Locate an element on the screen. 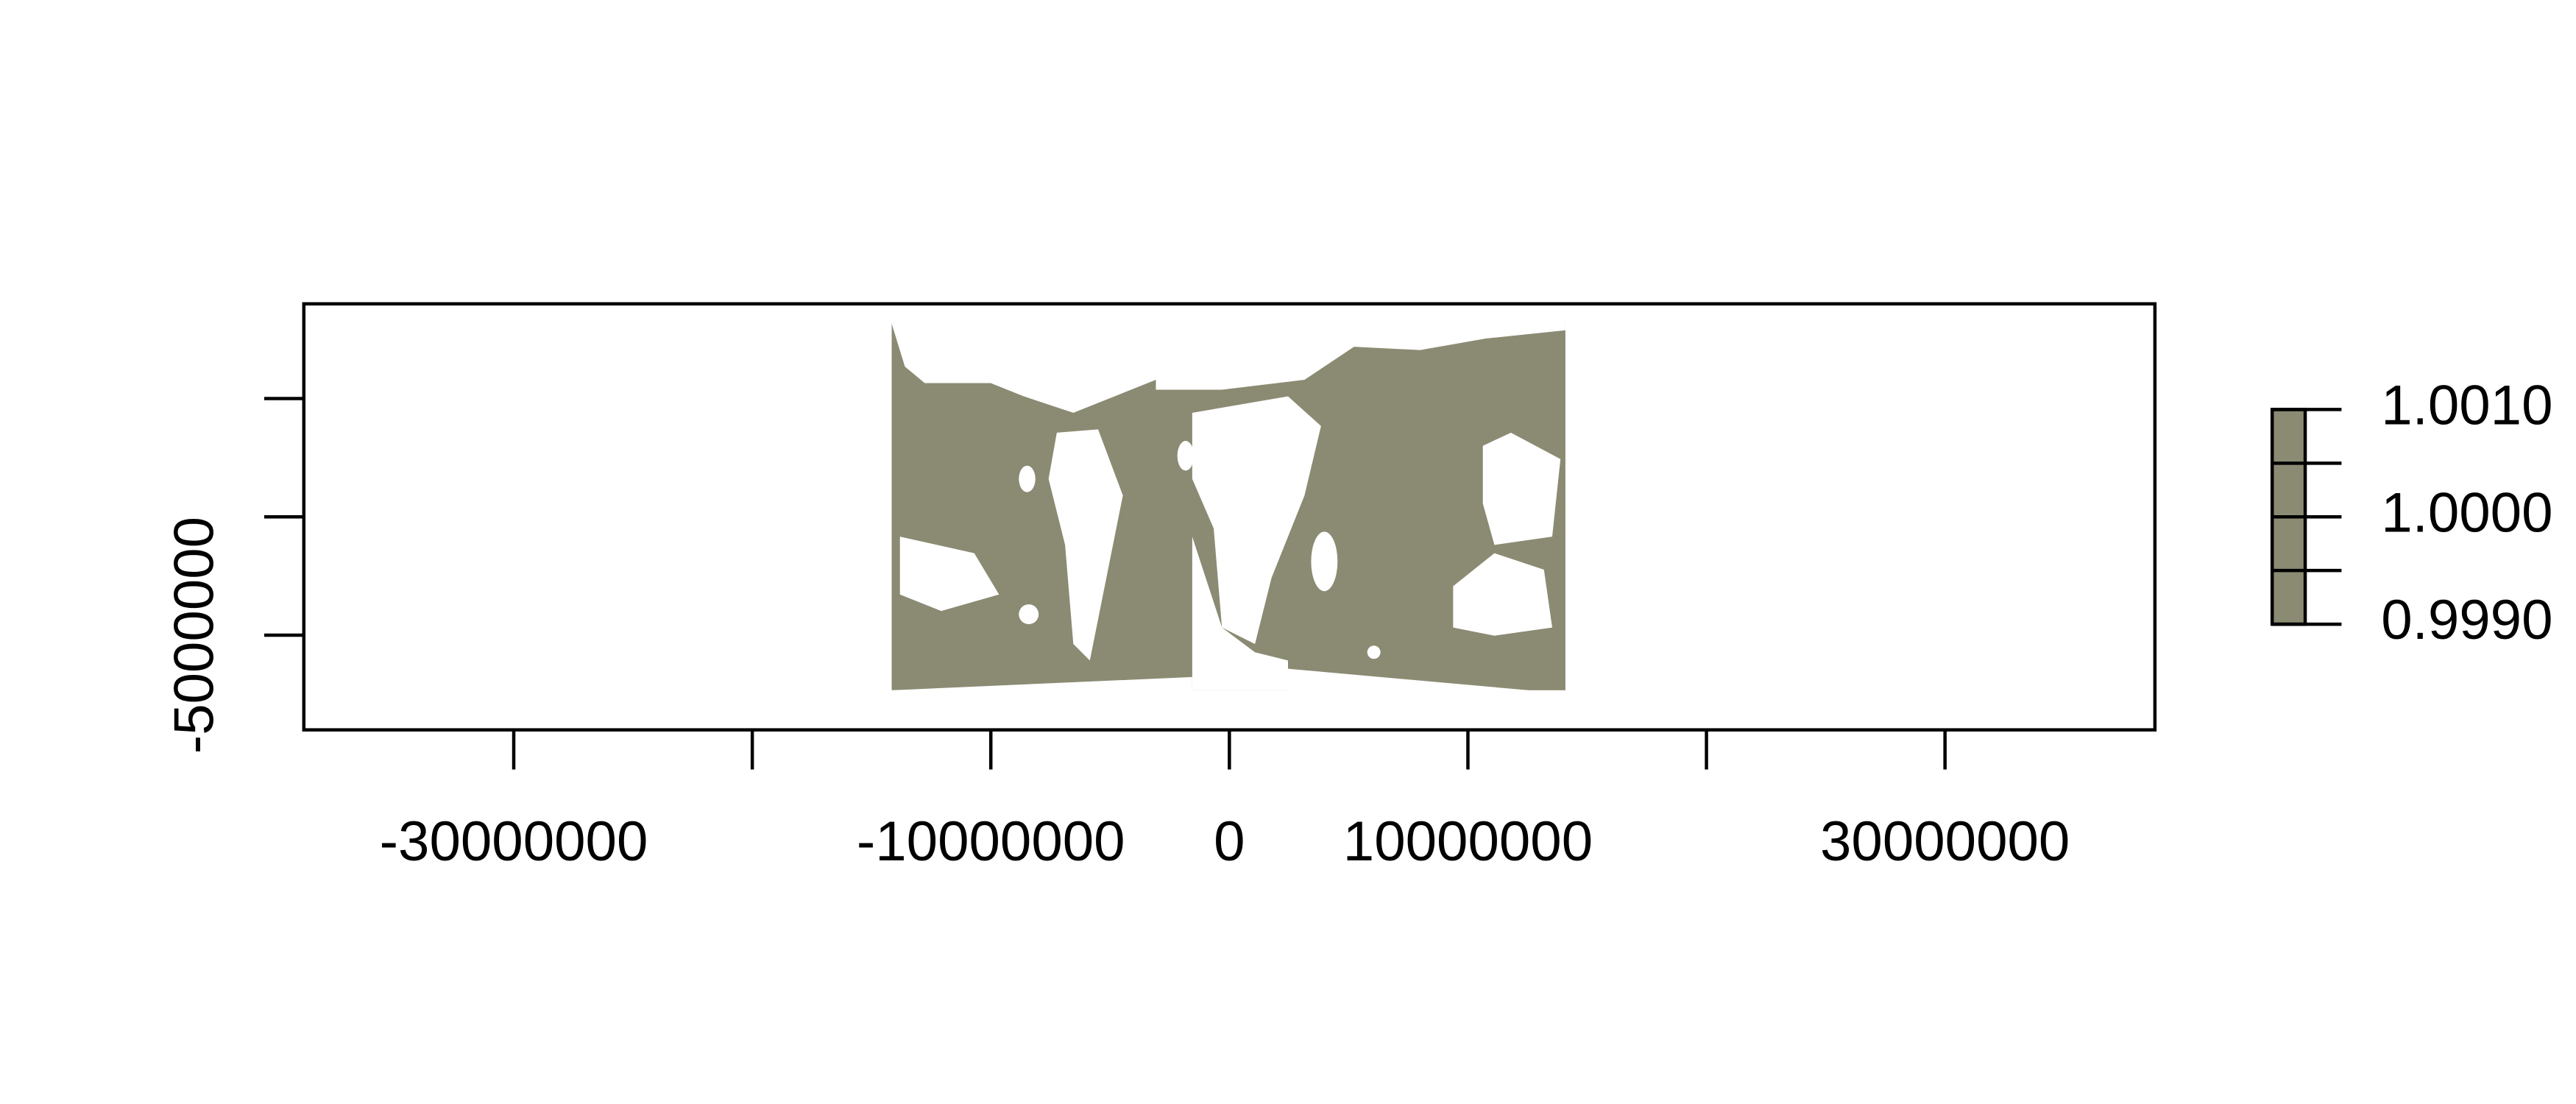 This screenshot has height=1104, width=2576. raster is located at coordinates (1228, 520).